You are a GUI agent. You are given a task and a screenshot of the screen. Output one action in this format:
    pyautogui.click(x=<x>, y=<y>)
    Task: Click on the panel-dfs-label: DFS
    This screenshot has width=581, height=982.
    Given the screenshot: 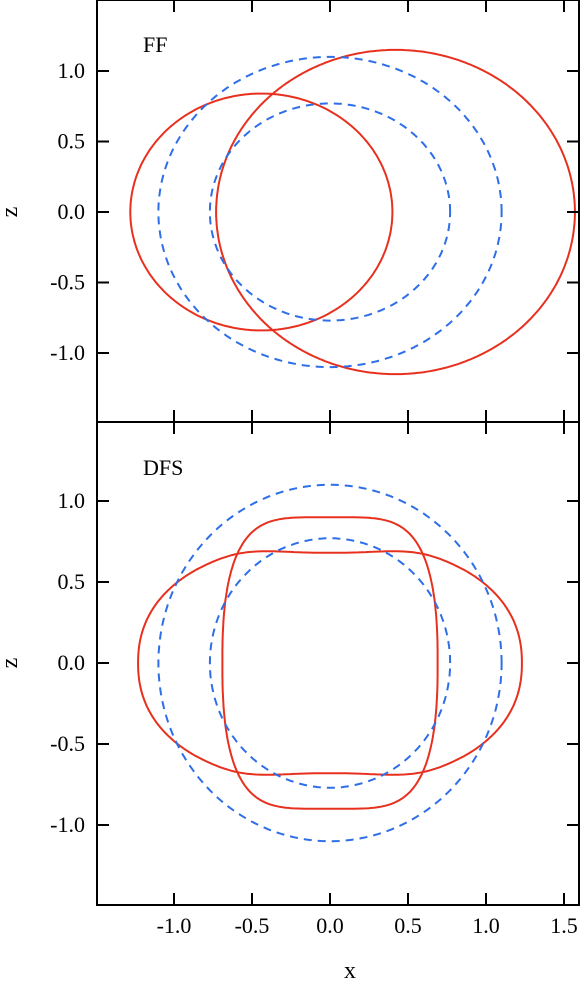 What is the action you would take?
    pyautogui.click(x=163, y=467)
    